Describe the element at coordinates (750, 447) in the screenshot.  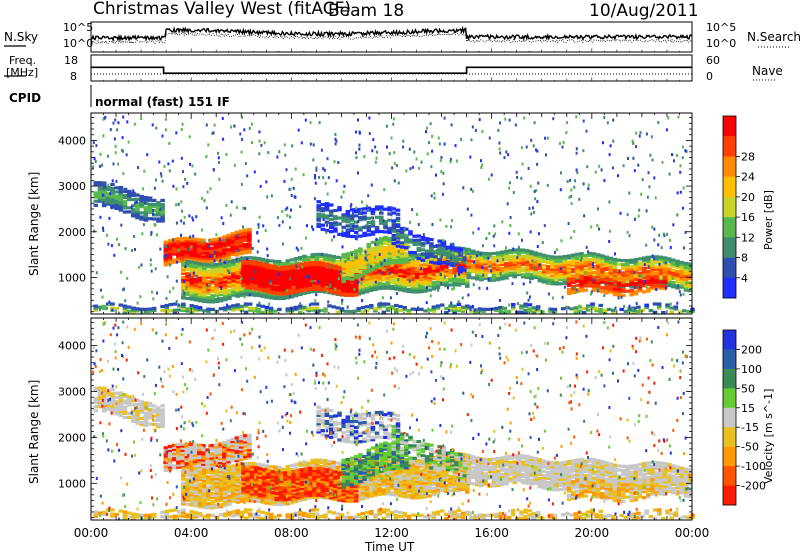
I see `velocity-colorbar-tick-5: -50` at that location.